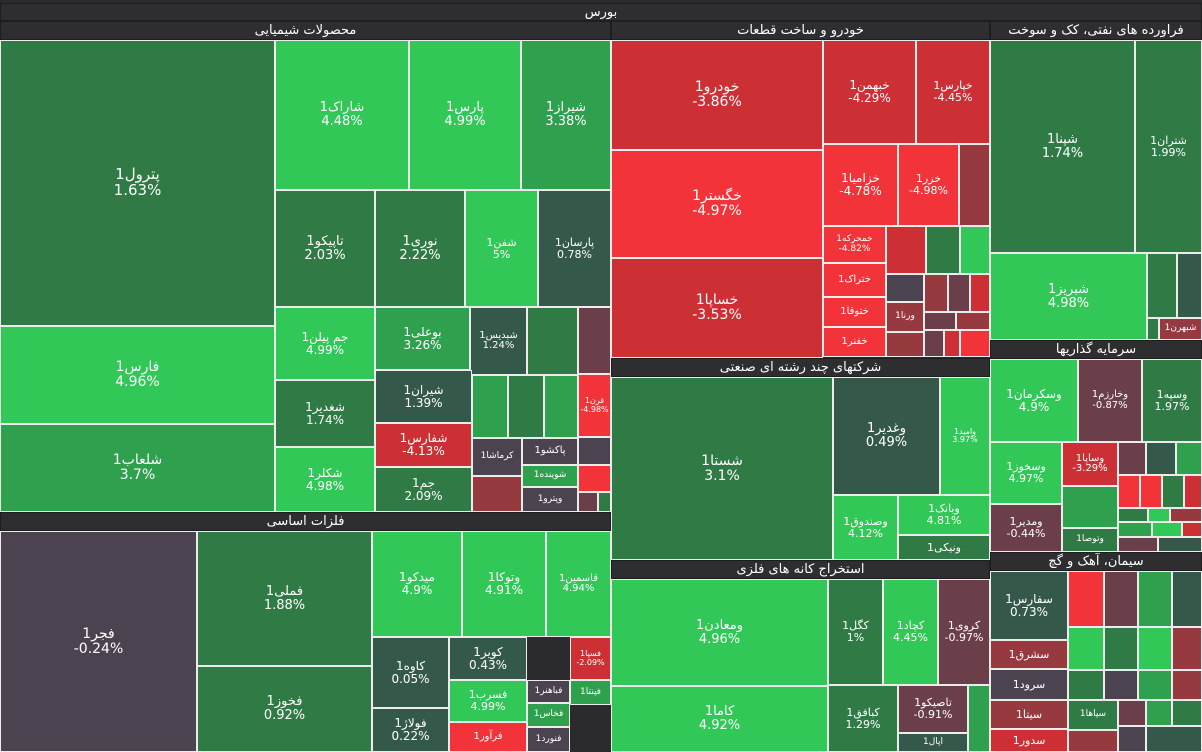 This screenshot has height=752, width=1202. What do you see at coordinates (548, 691) in the screenshot?
I see `tile-fabahonar1: فباهنر1` at bounding box center [548, 691].